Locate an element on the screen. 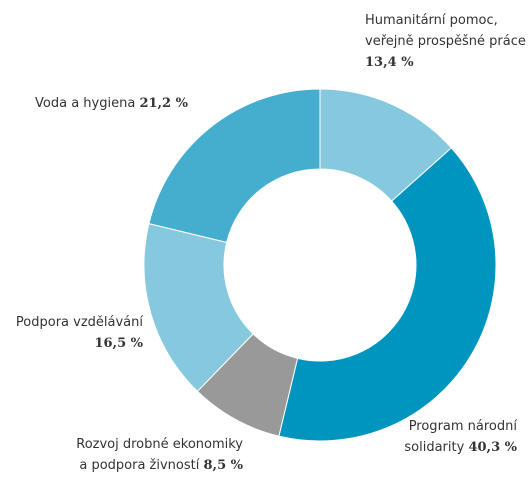 This screenshot has height=481, width=530. value-label: 40,3 % is located at coordinates (492, 447).